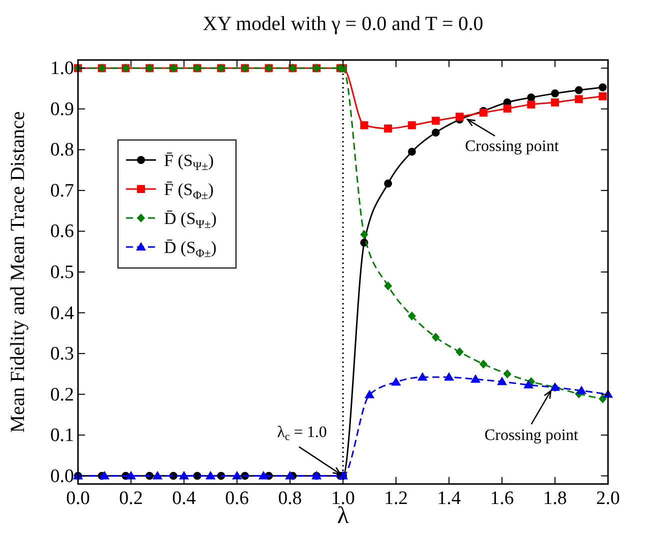 The image size is (651, 533). What do you see at coordinates (62, 150) in the screenshot?
I see `y-tick-label: 0.8` at bounding box center [62, 150].